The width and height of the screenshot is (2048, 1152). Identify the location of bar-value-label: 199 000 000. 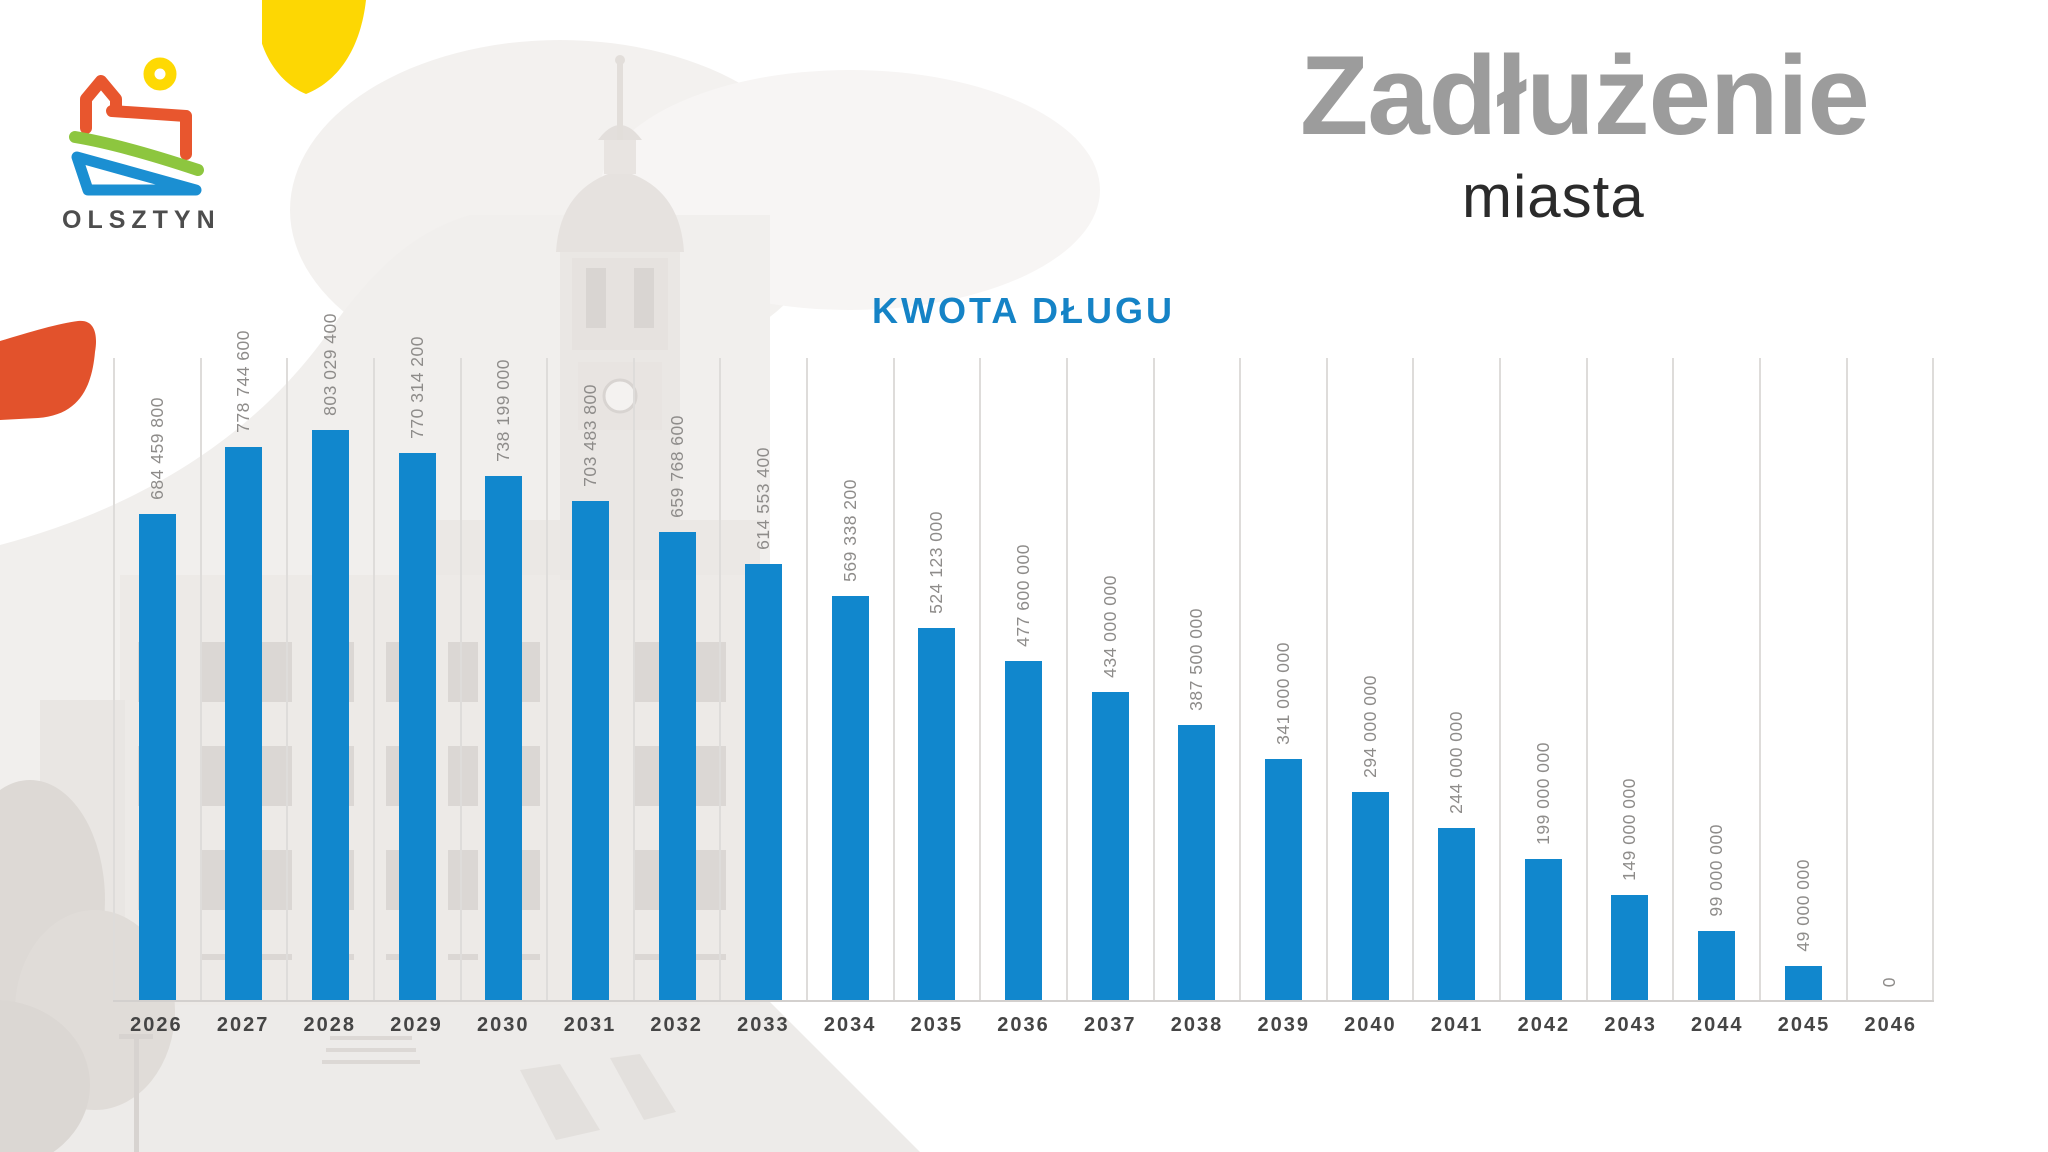
(1542, 793).